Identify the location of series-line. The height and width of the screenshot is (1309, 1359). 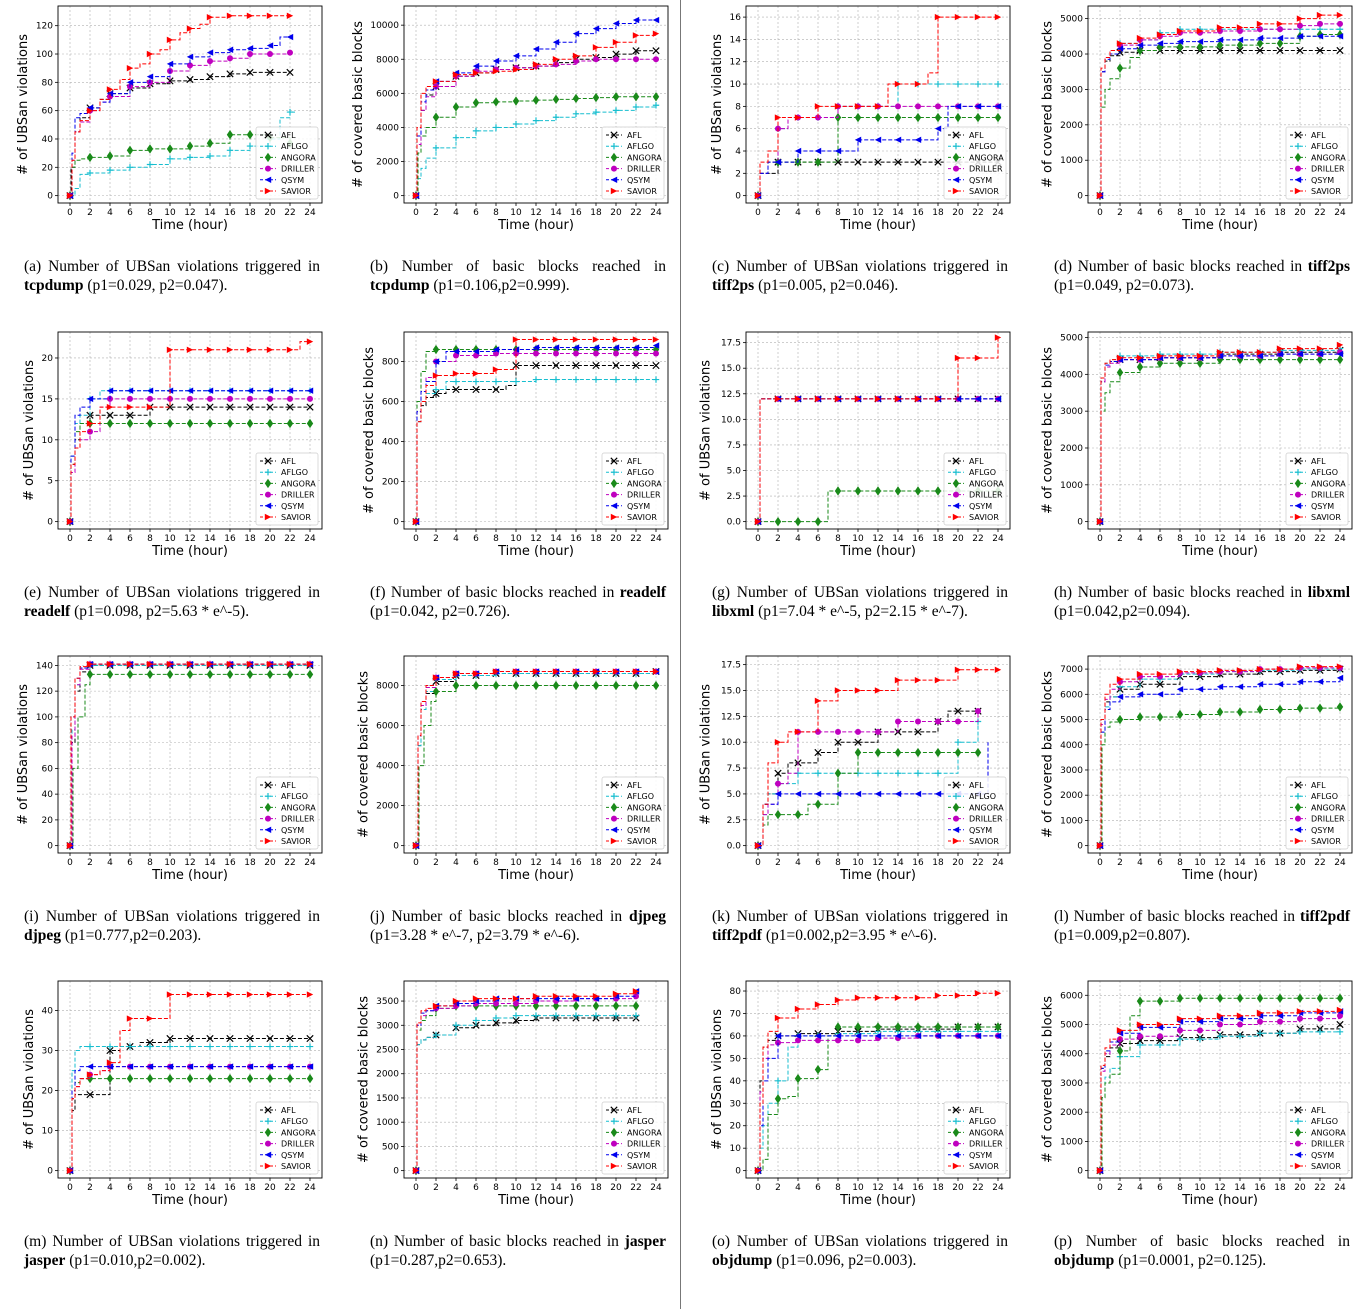
(180, 106).